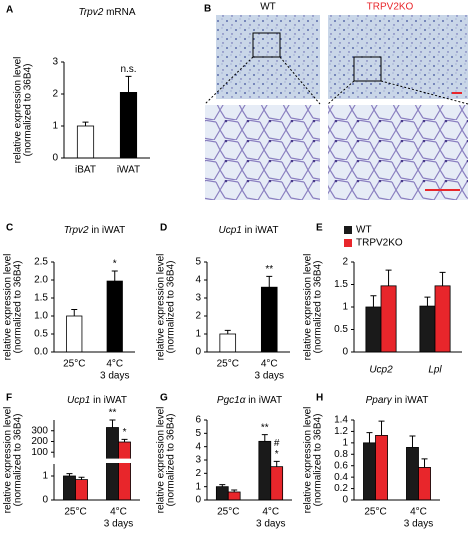  I want to click on chart-title: Pgc1α in iWAT, so click(249, 400).